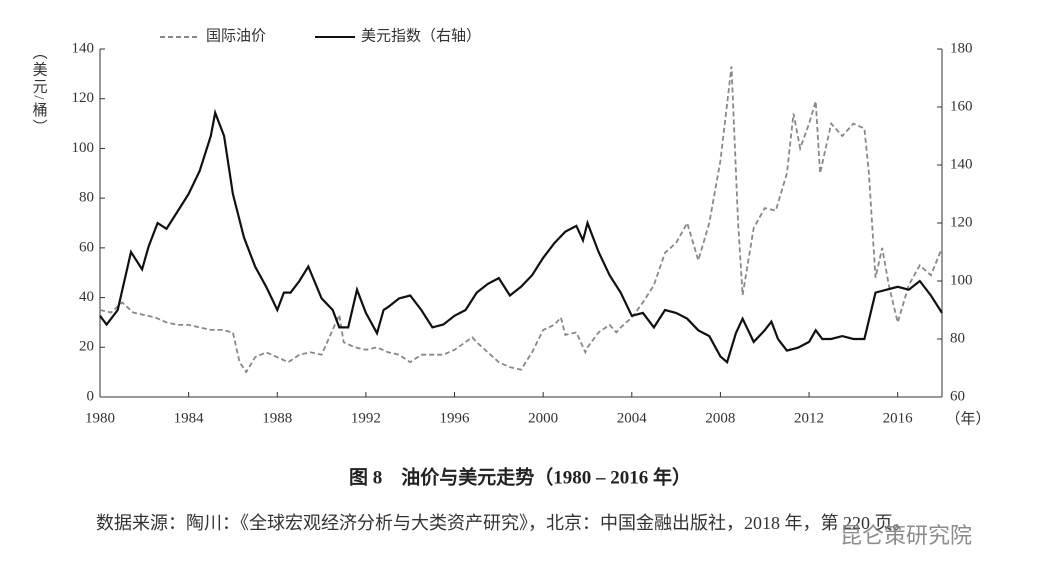 Image resolution: width=1043 pixels, height=581 pixels. What do you see at coordinates (720, 418) in the screenshot?
I see `x-tick-label: 2008` at bounding box center [720, 418].